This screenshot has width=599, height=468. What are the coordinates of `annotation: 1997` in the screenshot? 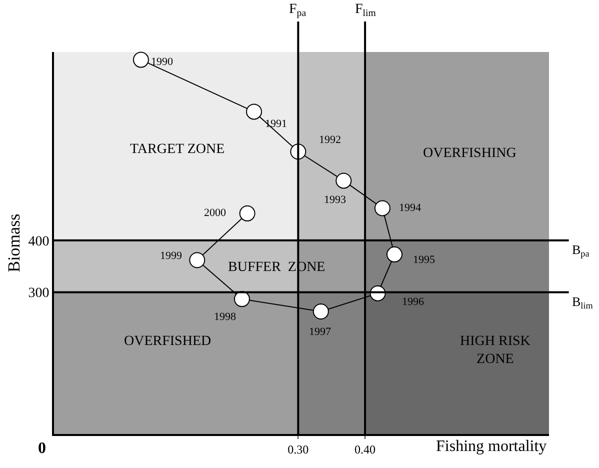 It's located at (320, 332).